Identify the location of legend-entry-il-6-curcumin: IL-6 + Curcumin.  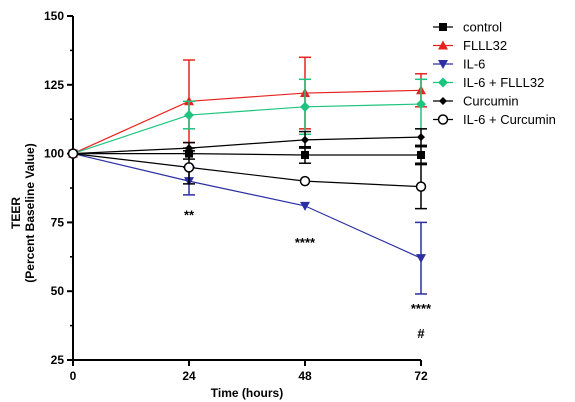
(494, 119).